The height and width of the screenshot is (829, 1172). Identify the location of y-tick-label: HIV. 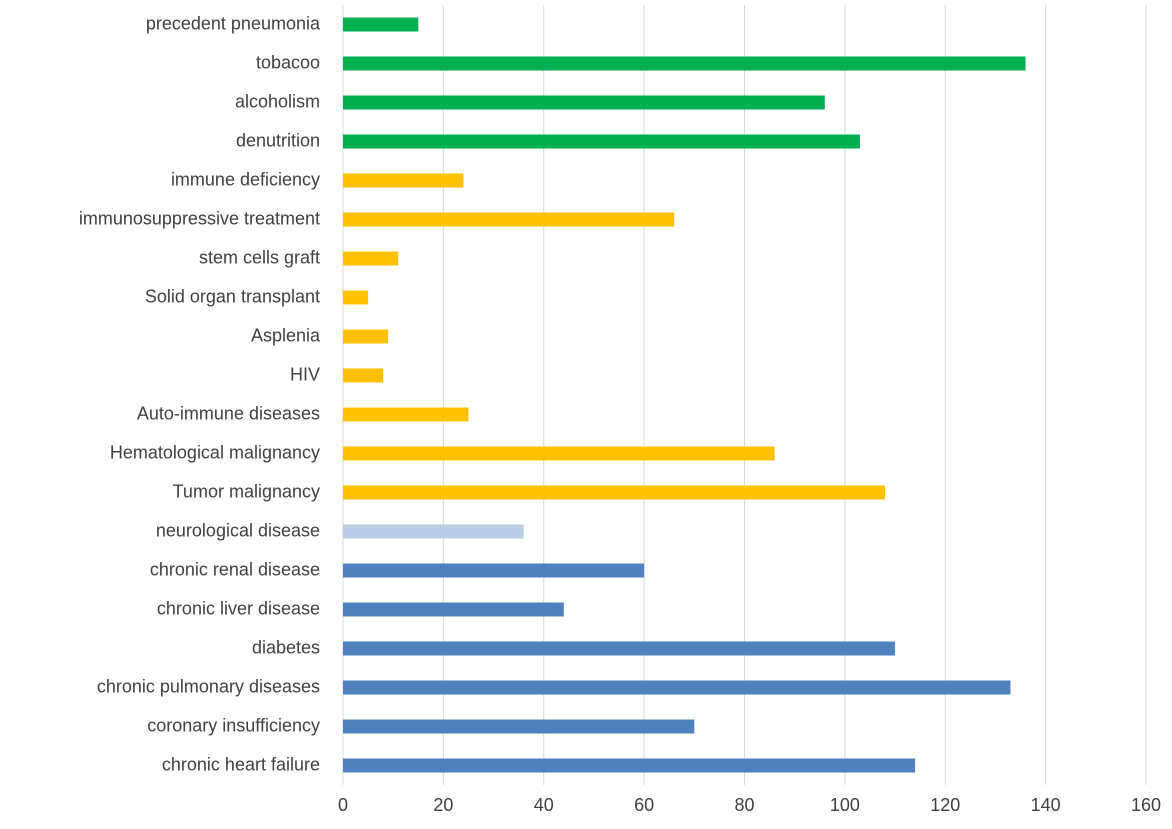
(305, 374).